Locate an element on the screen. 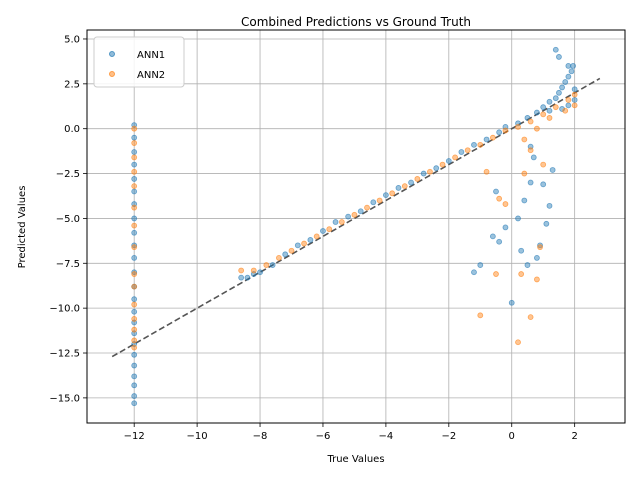  legend-marker-ann1 is located at coordinates (112, 54).